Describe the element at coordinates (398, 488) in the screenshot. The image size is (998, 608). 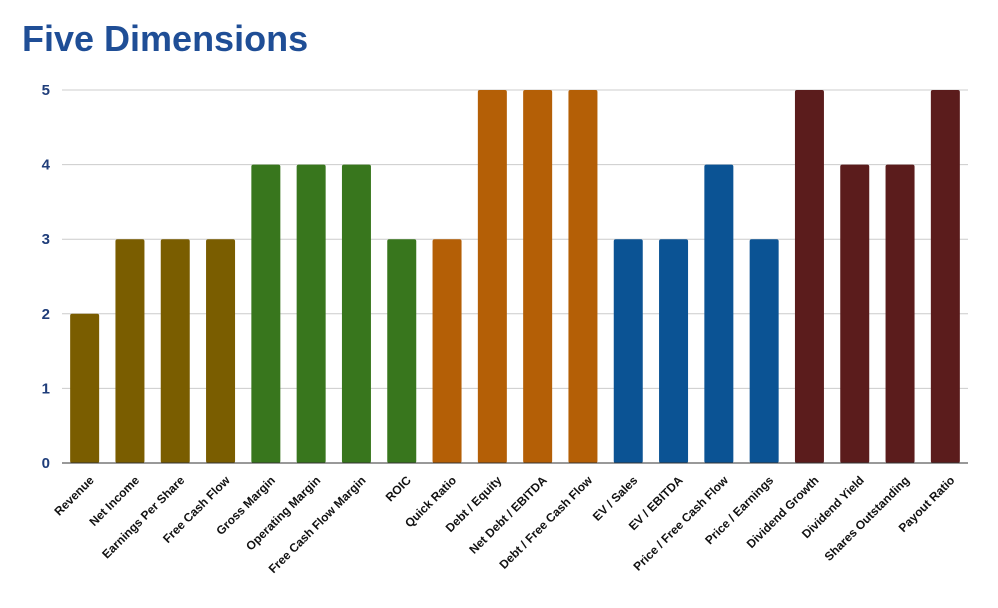
I see `x-tick-label: ROIC` at that location.